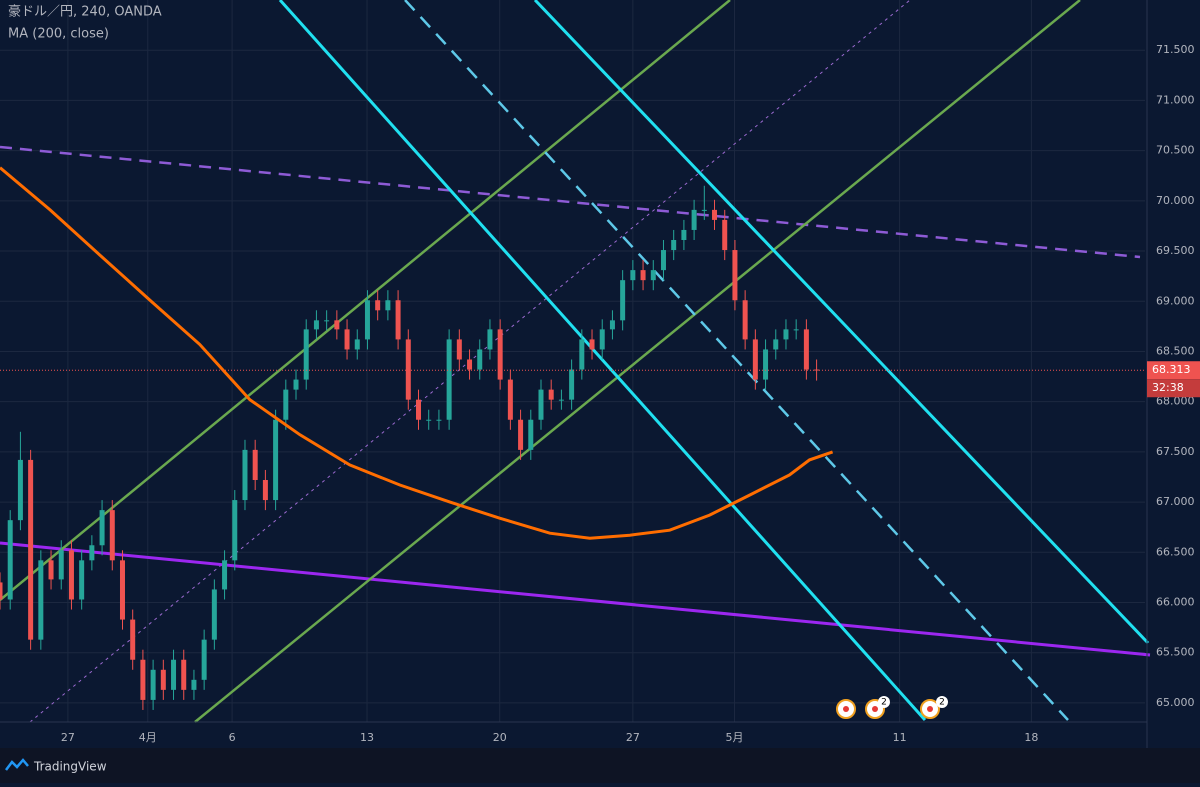  I want to click on x-tick-label: 4月, so click(148, 737).